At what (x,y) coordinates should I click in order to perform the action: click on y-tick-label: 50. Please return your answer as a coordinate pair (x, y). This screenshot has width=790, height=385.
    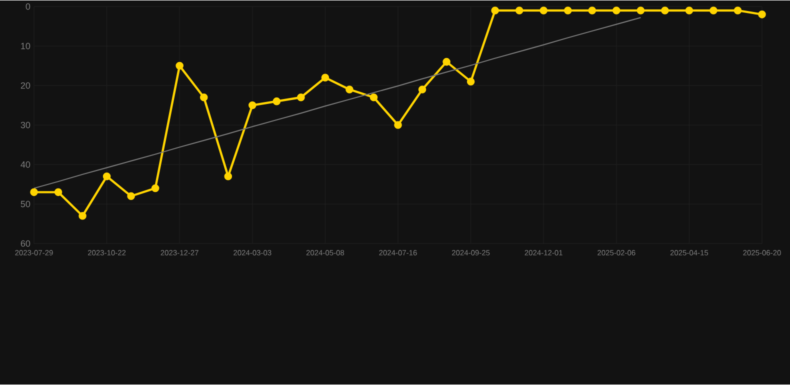
    Looking at the image, I should click on (25, 204).